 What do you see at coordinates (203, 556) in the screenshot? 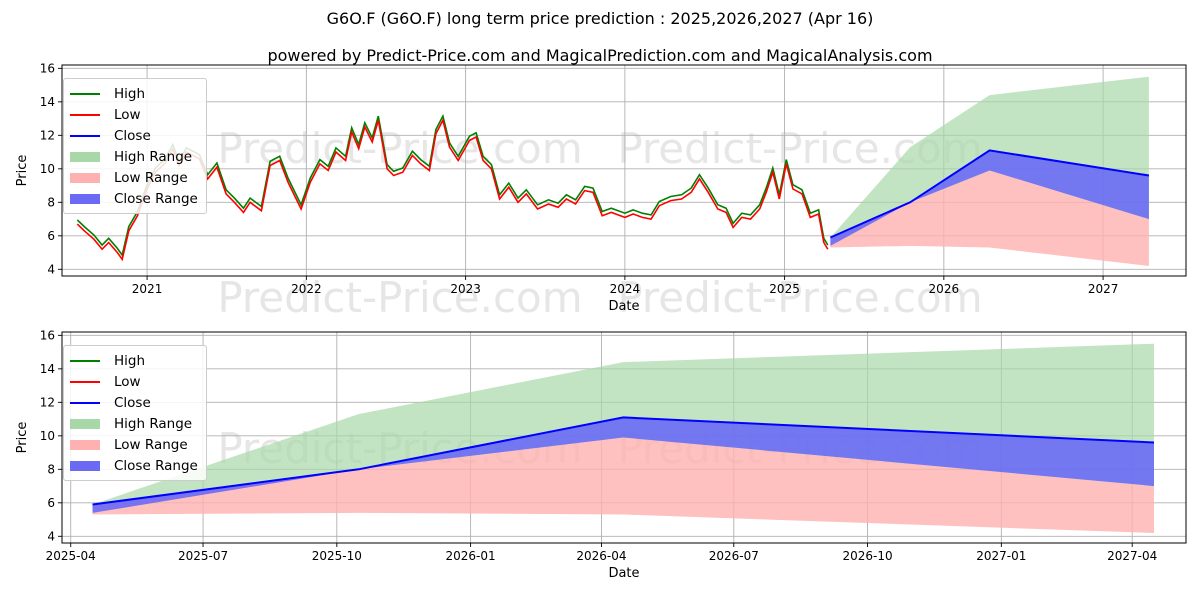
I see `x-tick-label: 2025-07` at bounding box center [203, 556].